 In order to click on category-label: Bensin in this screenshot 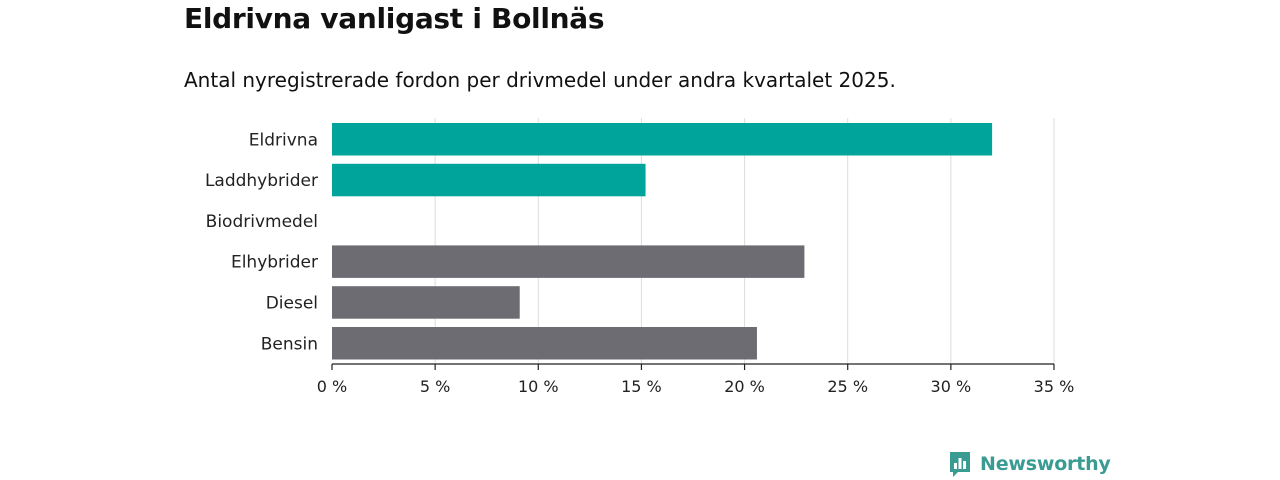, I will do `click(289, 344)`.